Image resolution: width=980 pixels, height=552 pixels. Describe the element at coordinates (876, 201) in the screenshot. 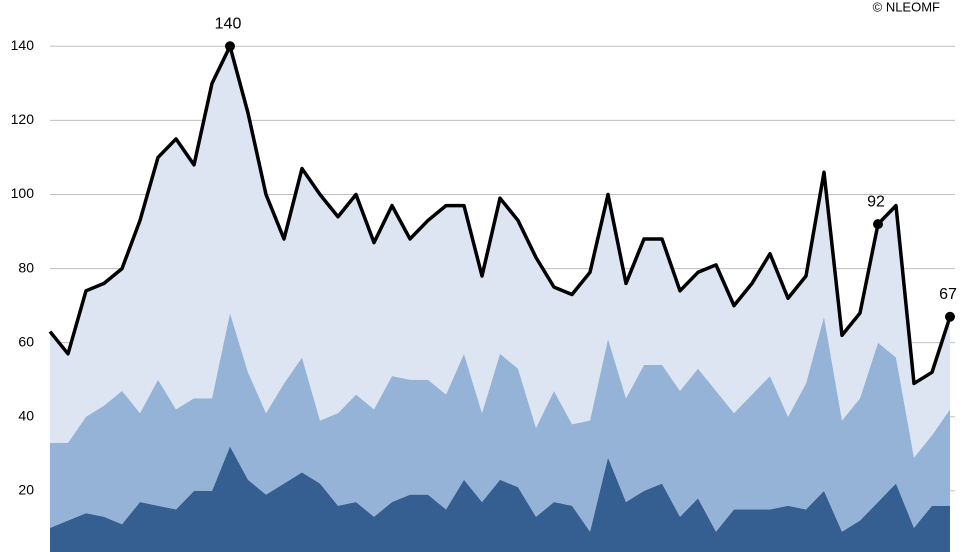

I see `data-label: 92` at that location.